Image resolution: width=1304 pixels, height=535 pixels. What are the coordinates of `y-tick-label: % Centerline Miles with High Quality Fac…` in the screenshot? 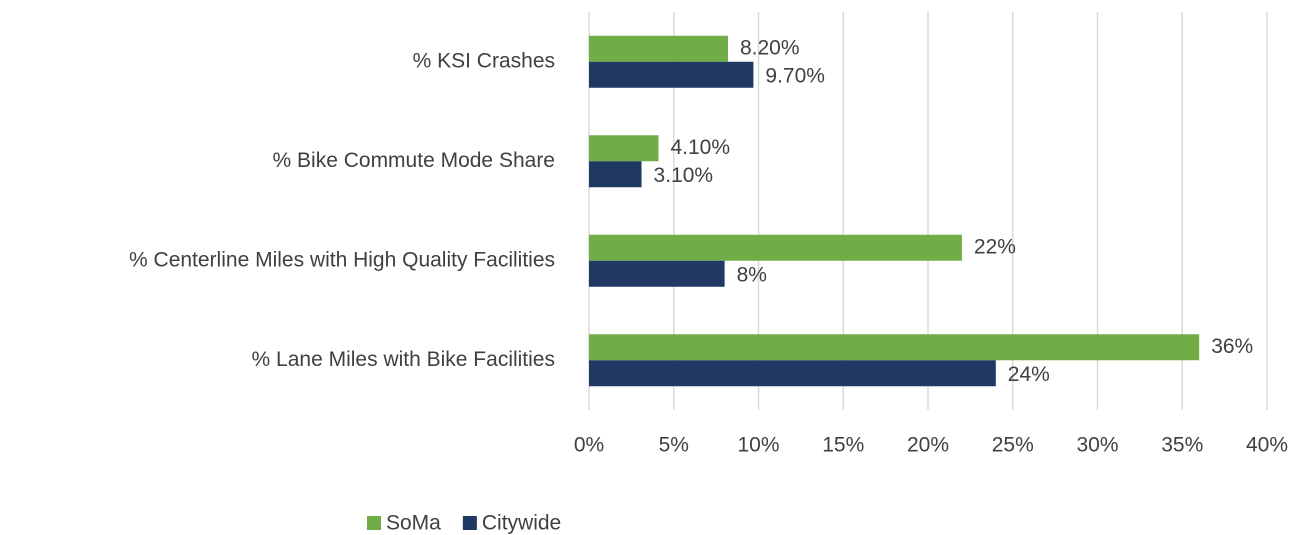 It's located at (342, 259).